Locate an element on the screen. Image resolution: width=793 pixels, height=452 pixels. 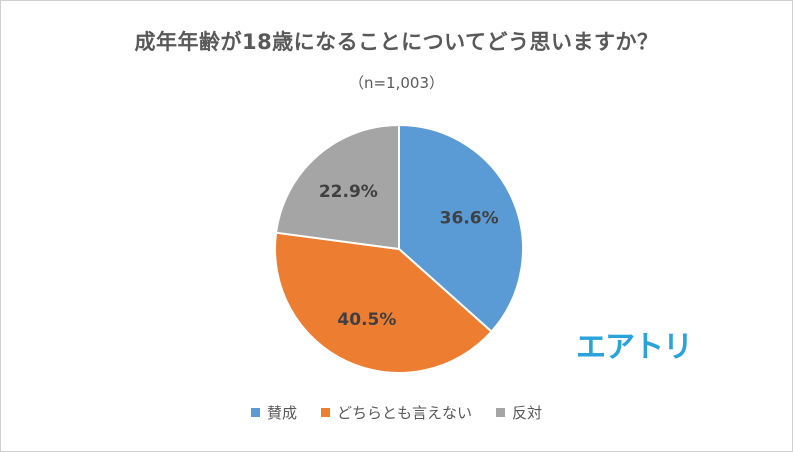
legend-item-agree: 賛成 is located at coordinates (273, 412).